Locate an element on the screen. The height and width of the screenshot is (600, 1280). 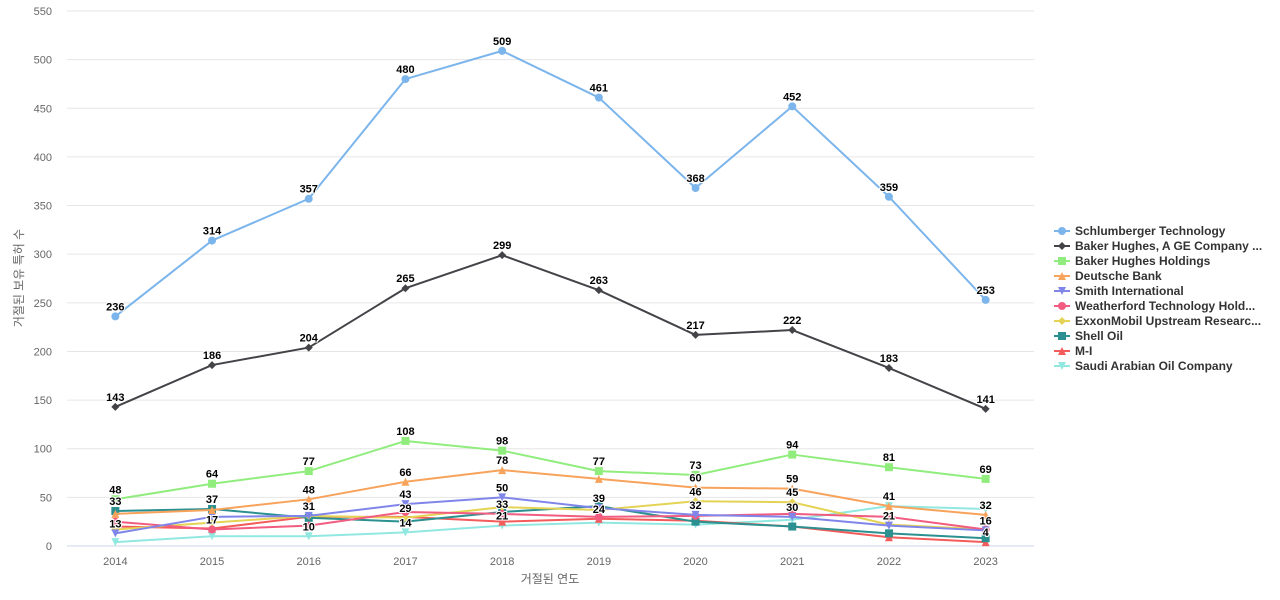
data-label: 30 is located at coordinates (792, 508).